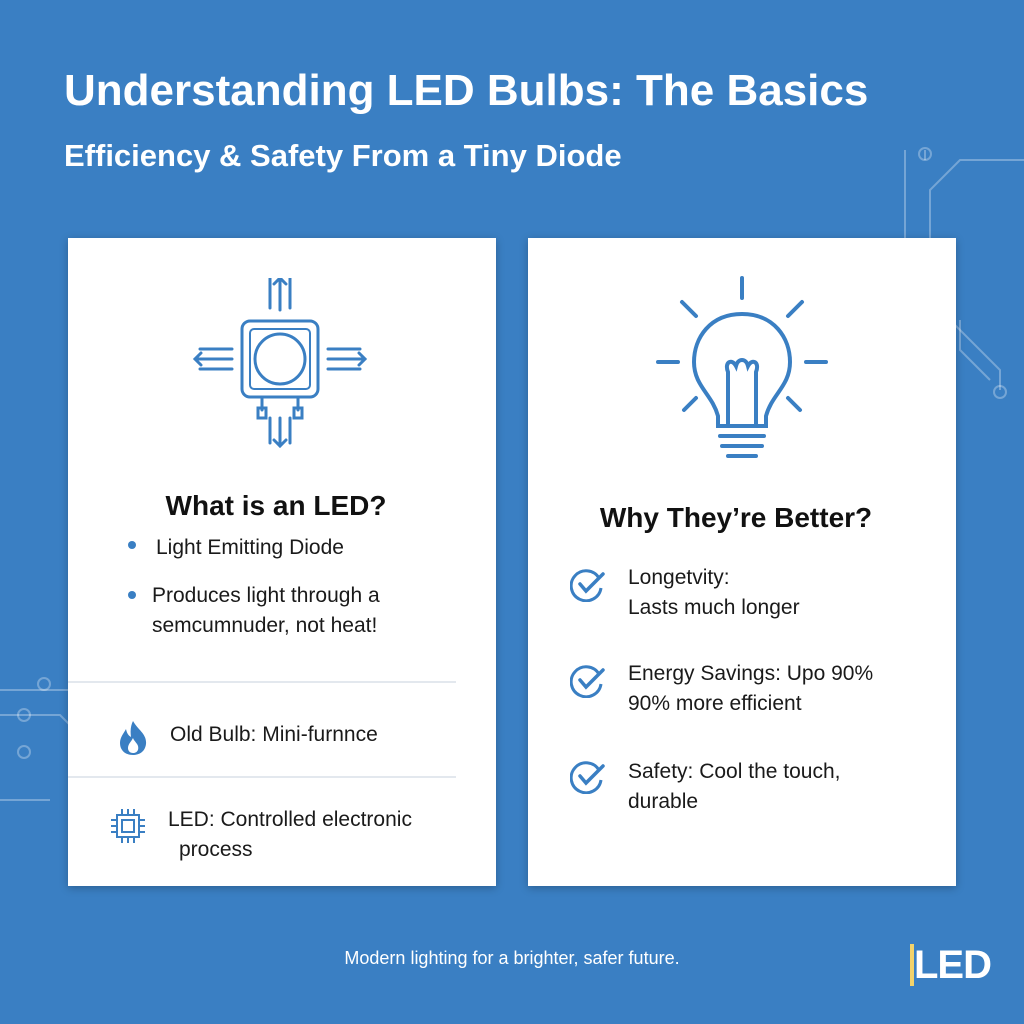 The image size is (1024, 1024). What do you see at coordinates (280, 363) in the screenshot?
I see `led-chip-icon` at bounding box center [280, 363].